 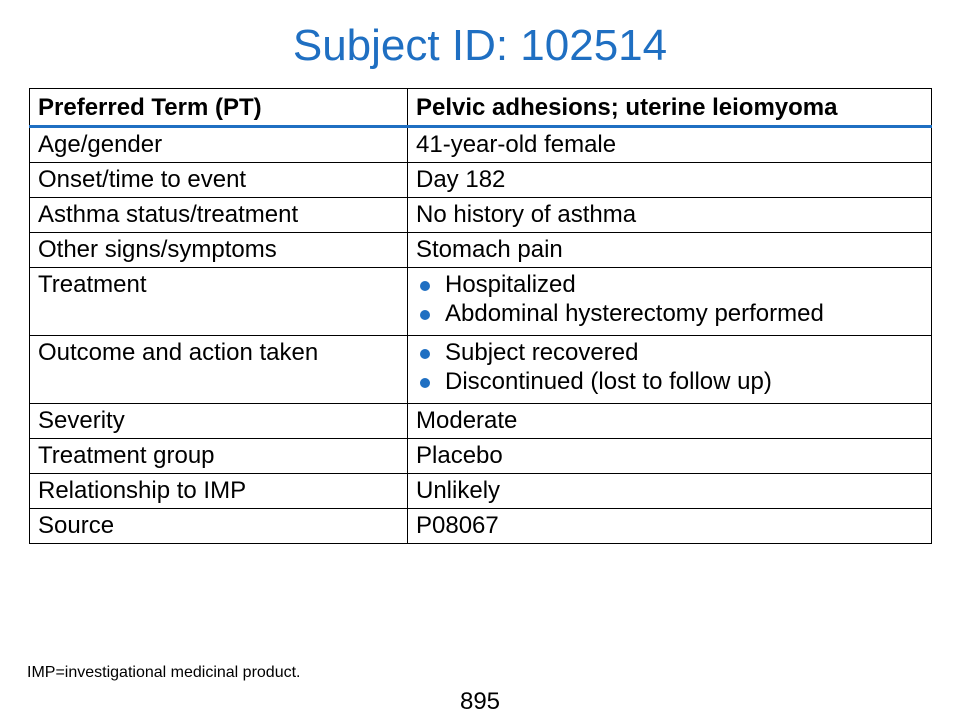 I want to click on row-label: Treatment, so click(x=218, y=301).